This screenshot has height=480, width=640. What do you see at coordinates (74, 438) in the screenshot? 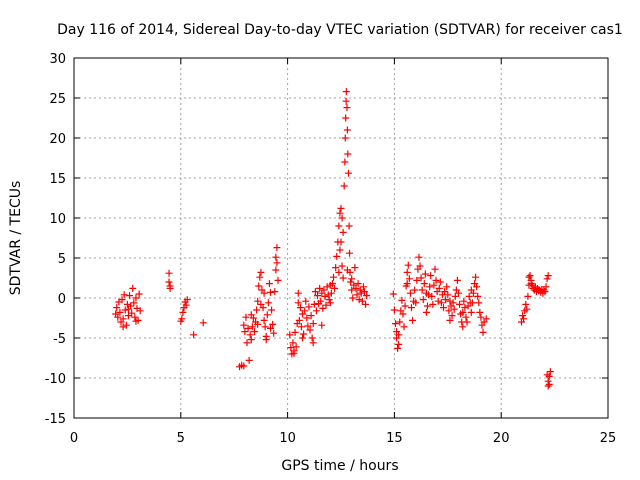
I see `x-tick-label: 0` at bounding box center [74, 438].